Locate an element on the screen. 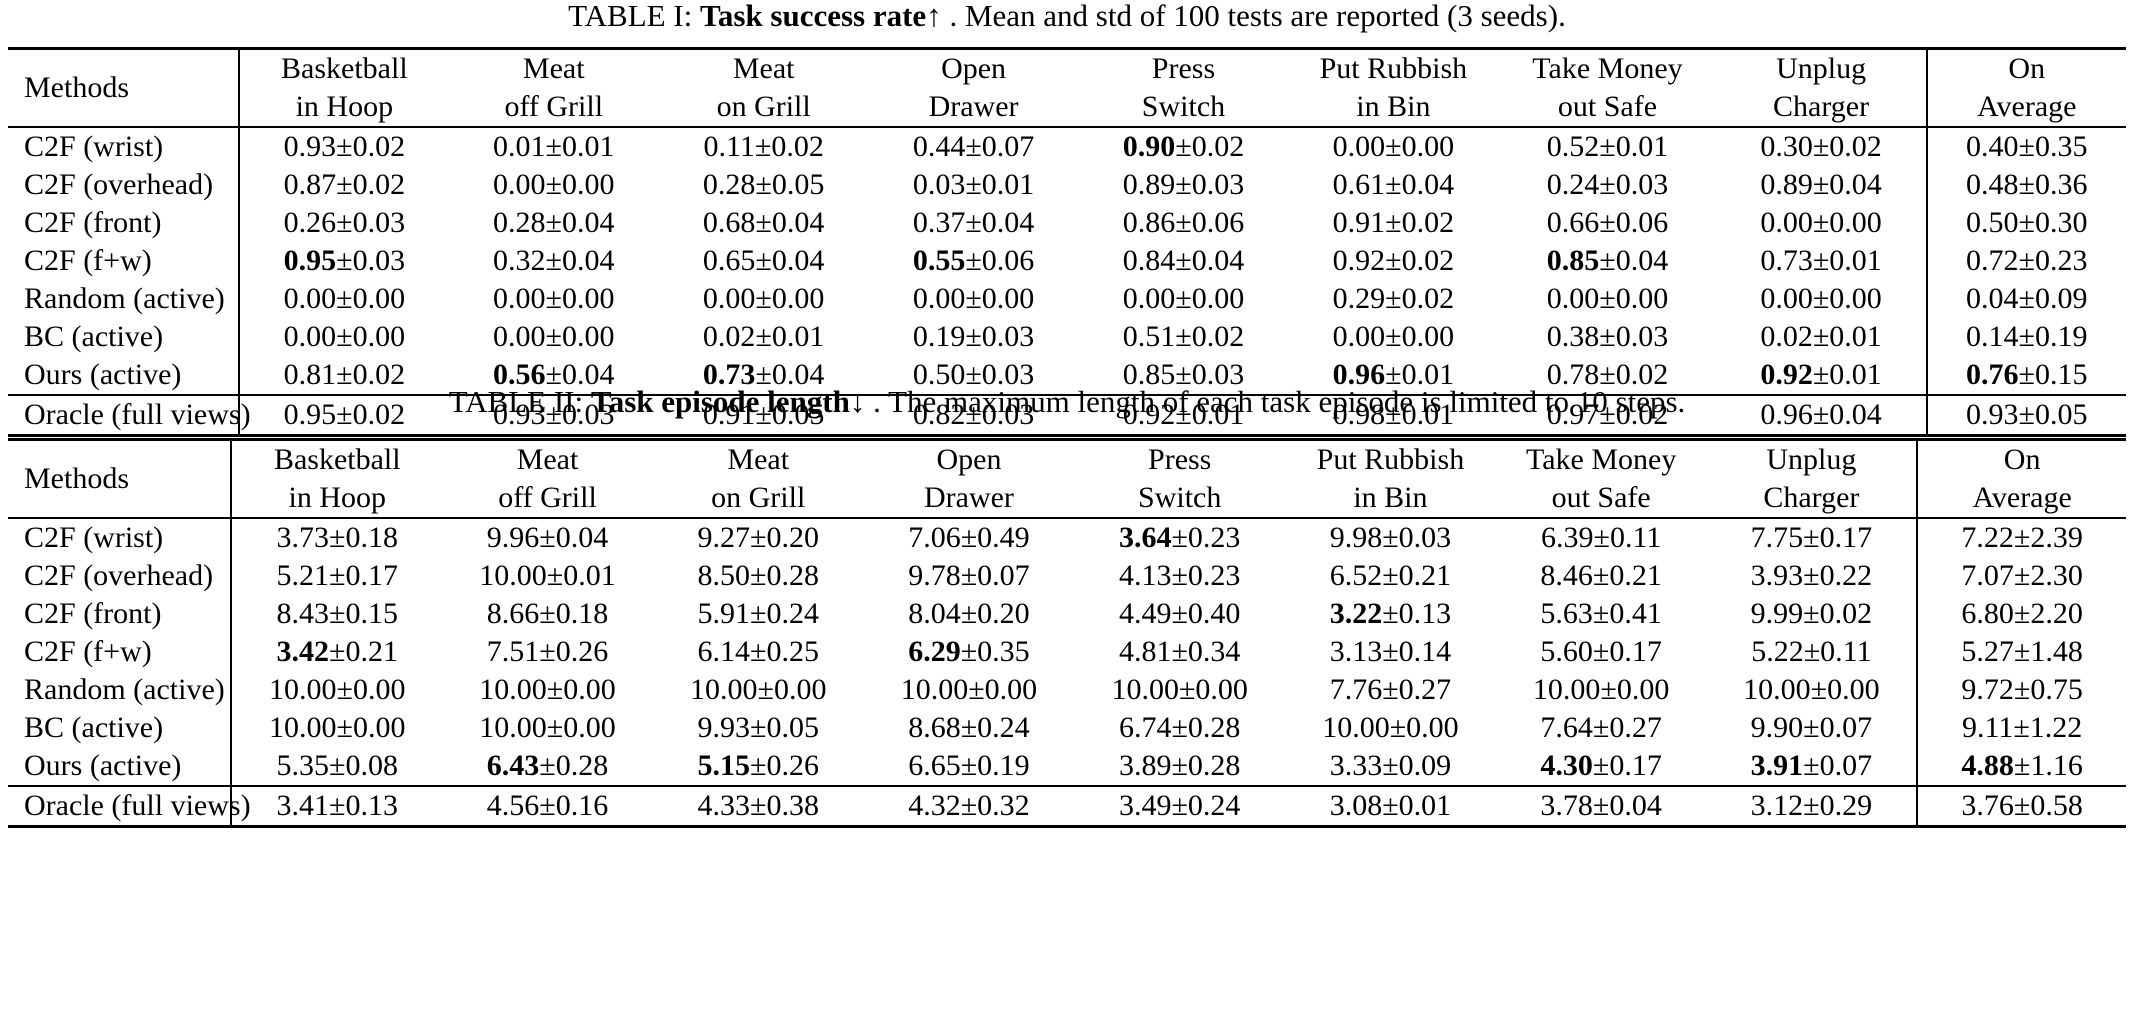 This screenshot has height=1013, width=2134. value-text: 3.89±0.28 is located at coordinates (1179, 765).